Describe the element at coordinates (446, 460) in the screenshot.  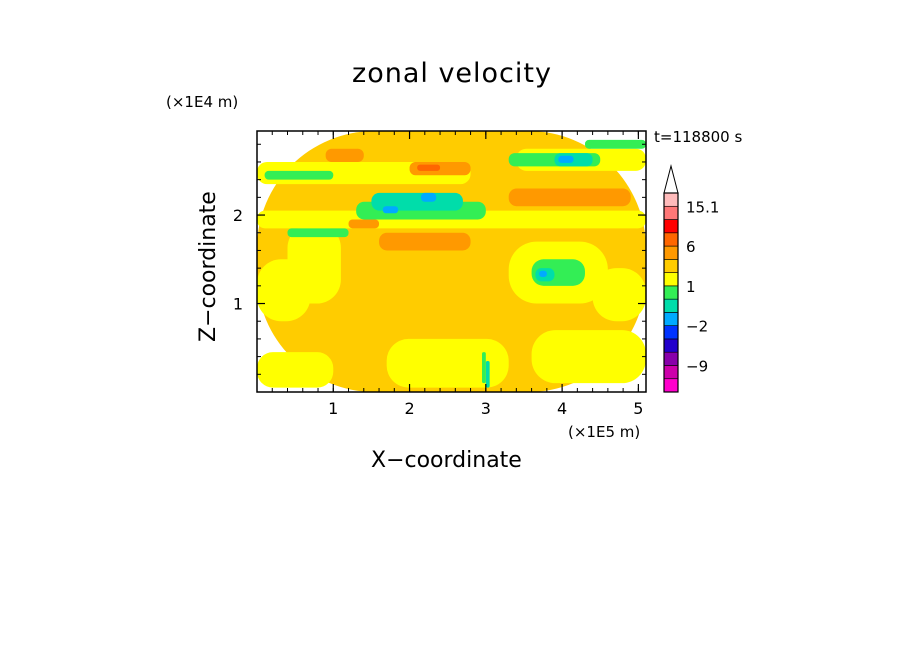
I see `x-axis-label: X−coordinate` at that location.